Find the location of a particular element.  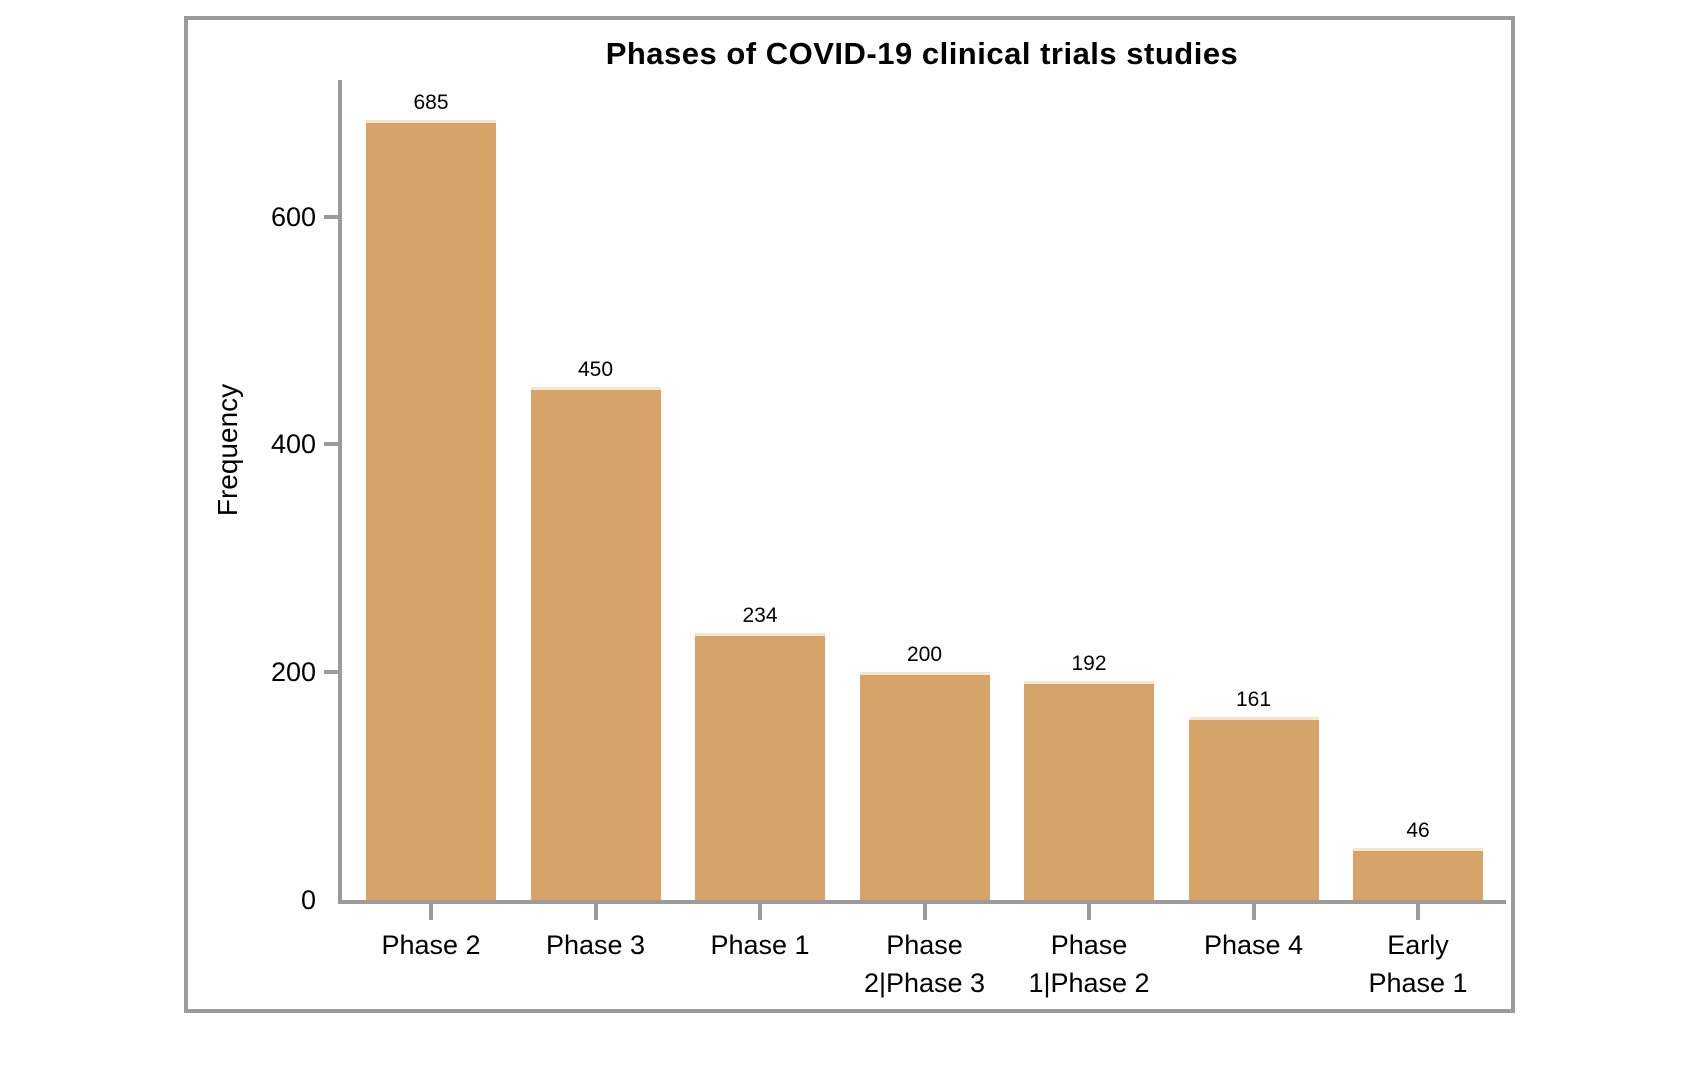

x-axis-label-line: Phase 3 is located at coordinates (595, 945).